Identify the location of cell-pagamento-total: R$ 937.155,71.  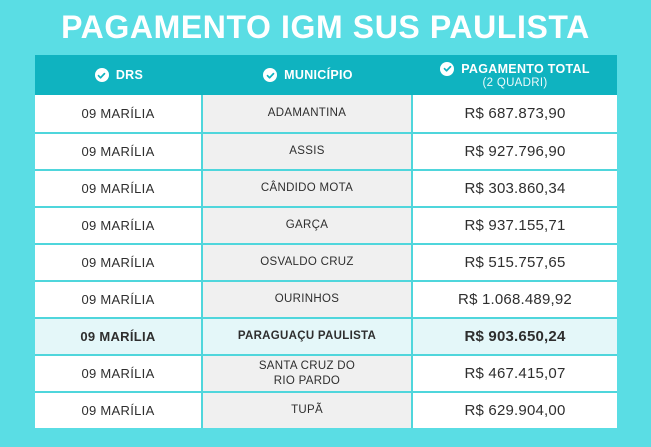
(515, 225).